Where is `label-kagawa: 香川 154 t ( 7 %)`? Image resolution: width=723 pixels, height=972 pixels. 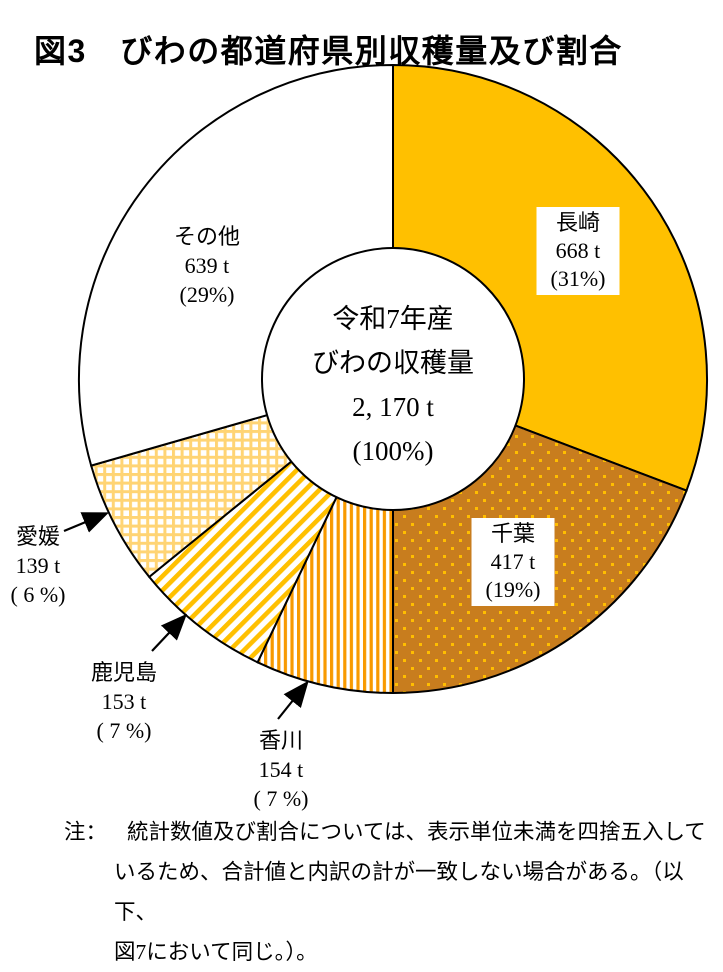 label-kagawa: 香川 154 t ( 7 %) is located at coordinates (281, 769).